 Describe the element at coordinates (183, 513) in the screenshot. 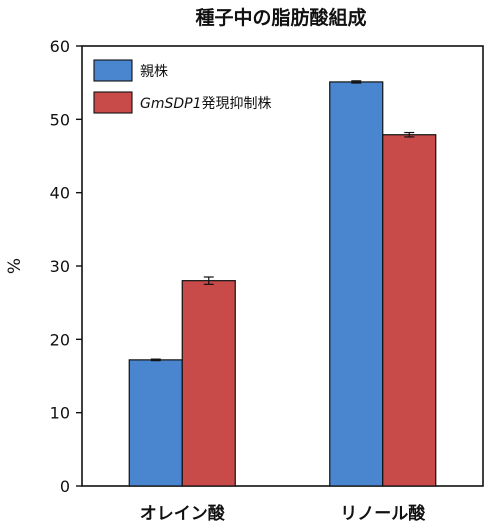

I see `x-category-label: オレイン酸` at that location.